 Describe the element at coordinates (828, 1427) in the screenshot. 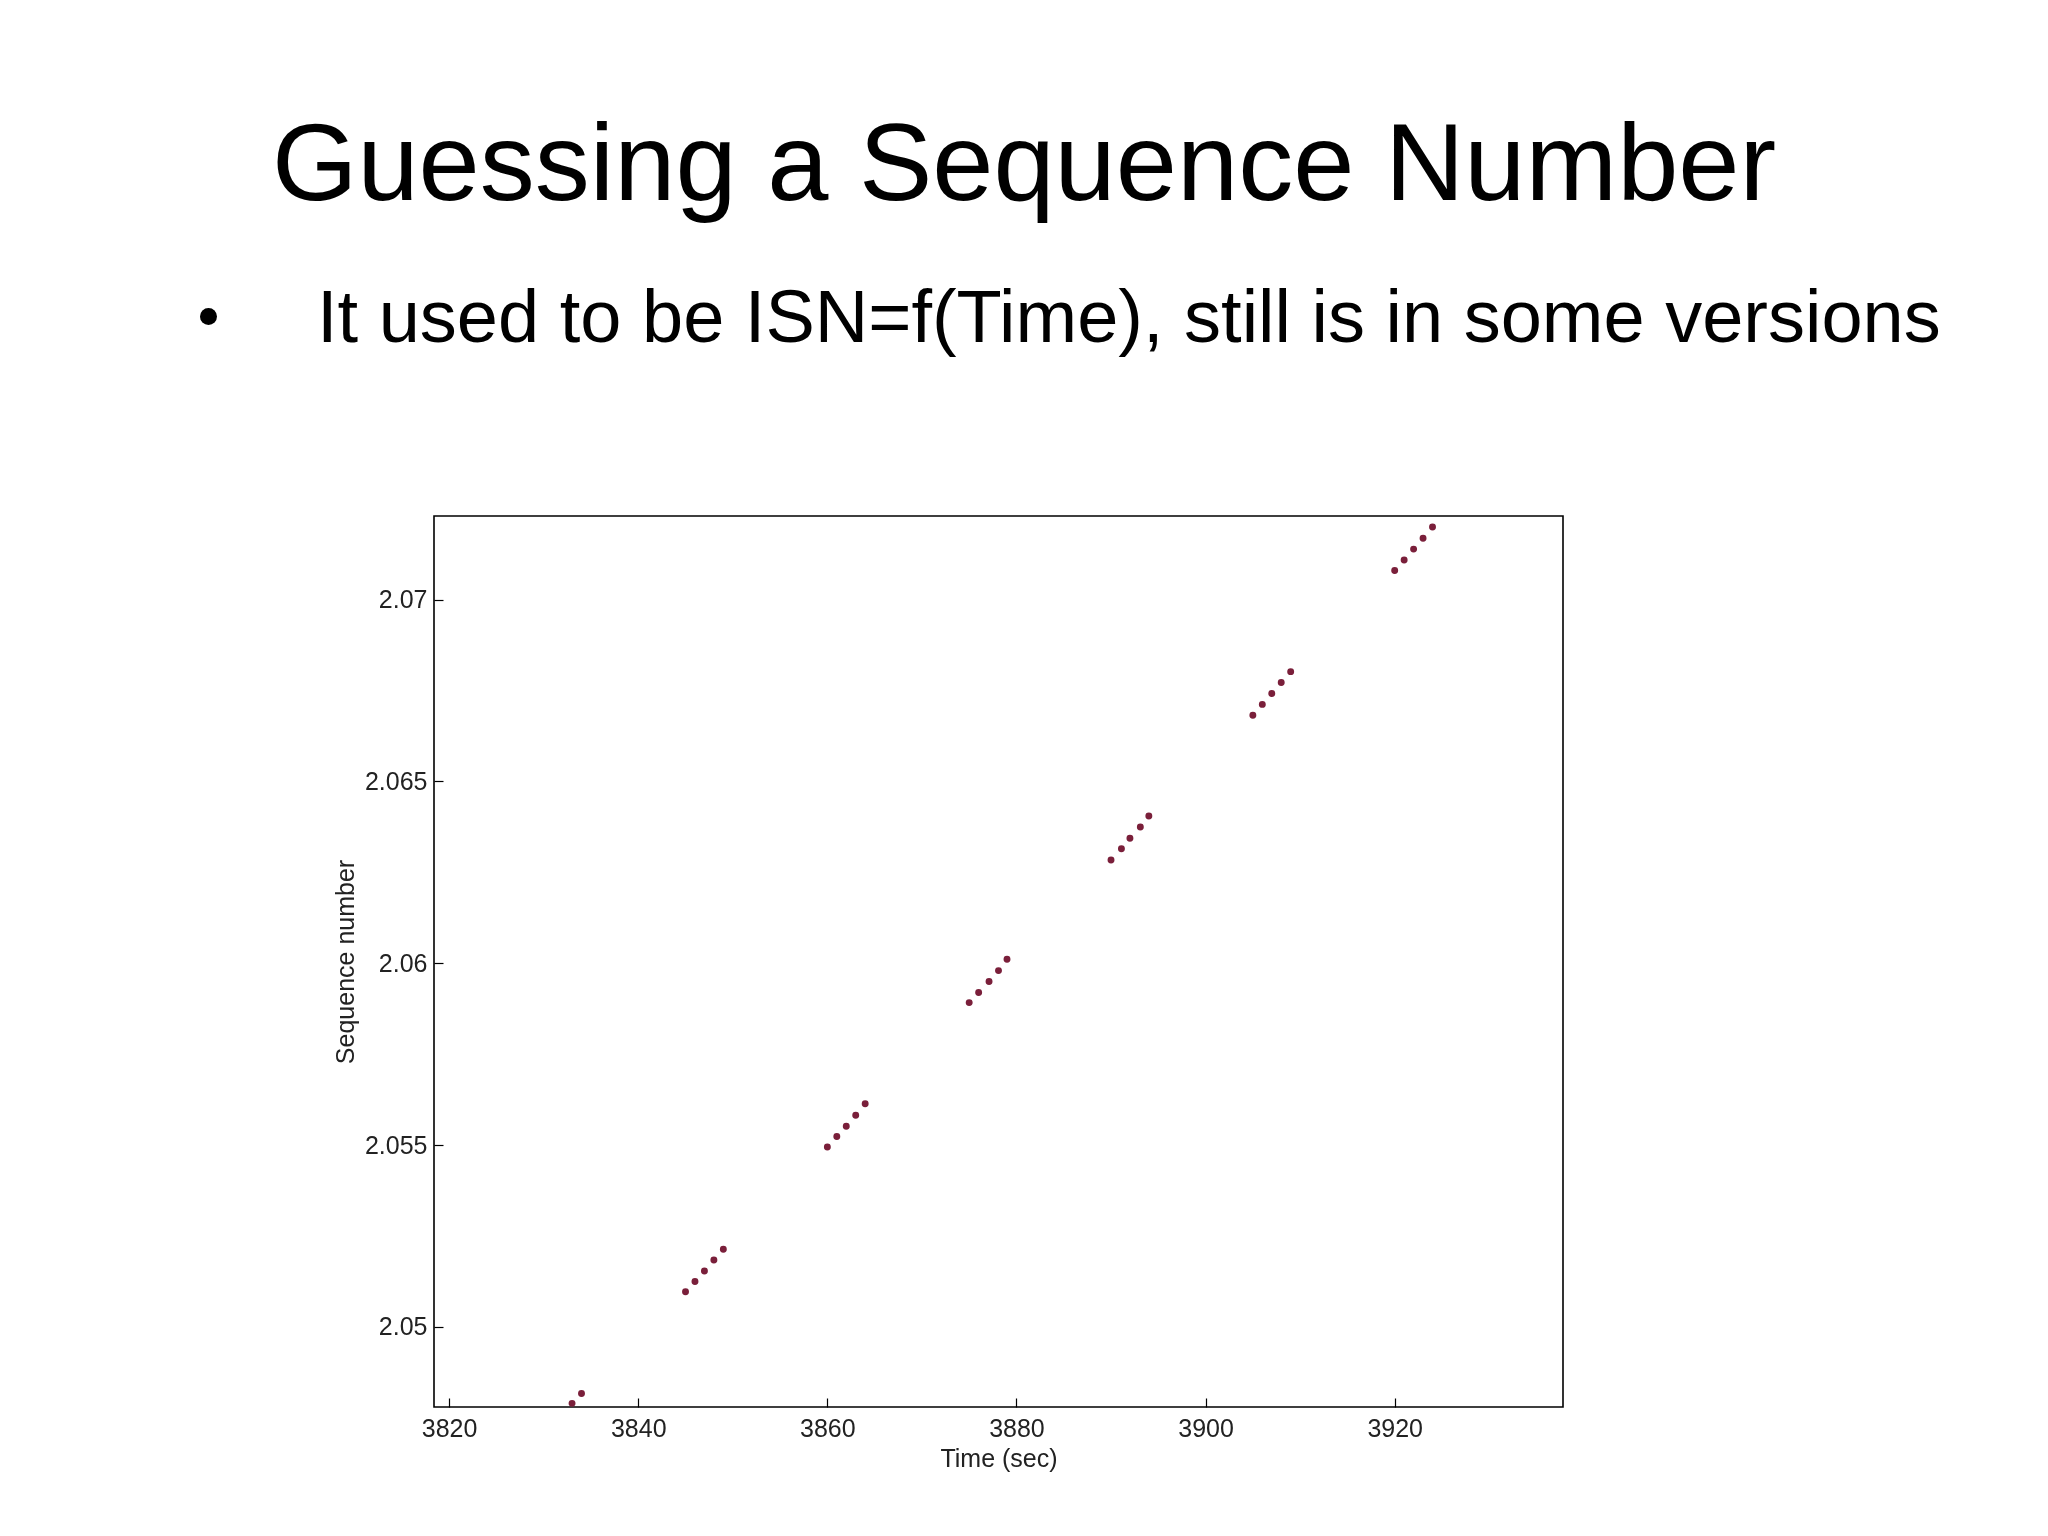

I see `x-tick-label: 3860` at that location.